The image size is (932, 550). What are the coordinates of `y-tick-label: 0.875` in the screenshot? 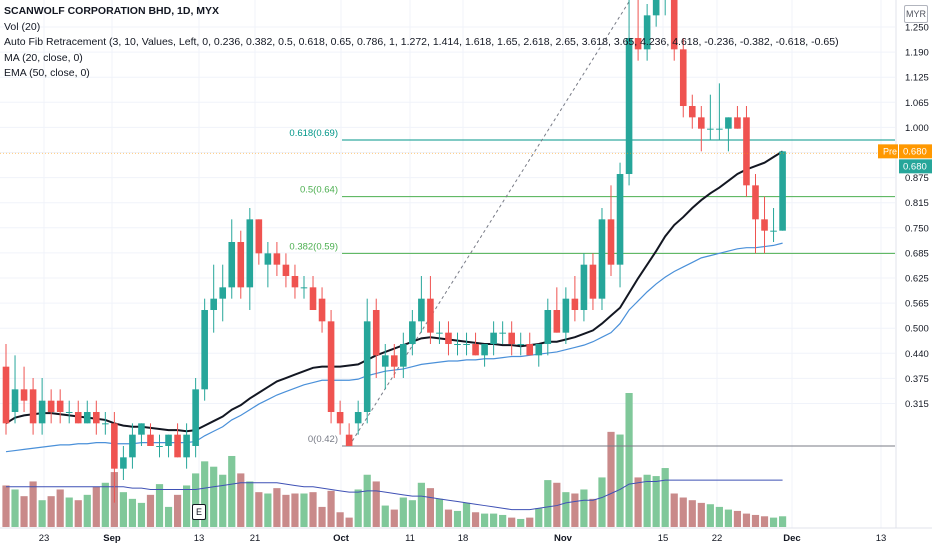 It's located at (917, 178).